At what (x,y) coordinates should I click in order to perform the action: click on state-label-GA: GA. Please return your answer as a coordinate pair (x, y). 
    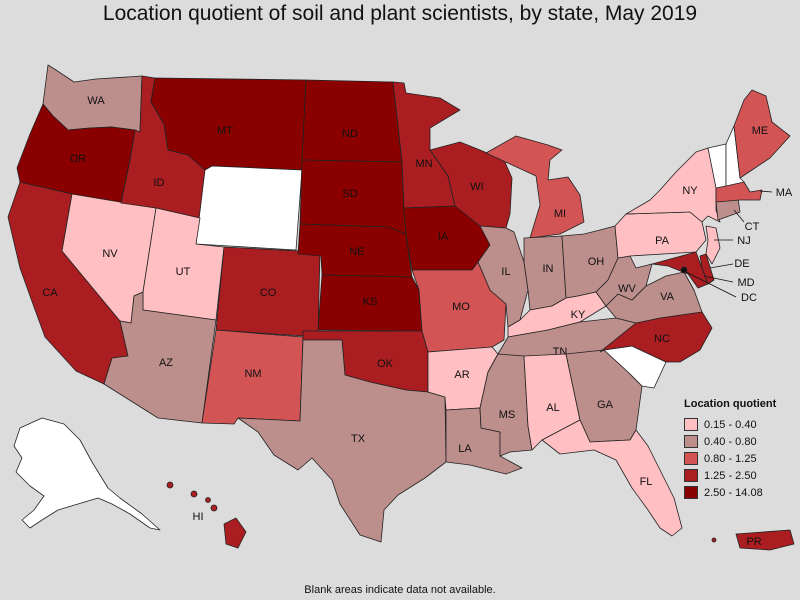
    Looking at the image, I should click on (605, 405).